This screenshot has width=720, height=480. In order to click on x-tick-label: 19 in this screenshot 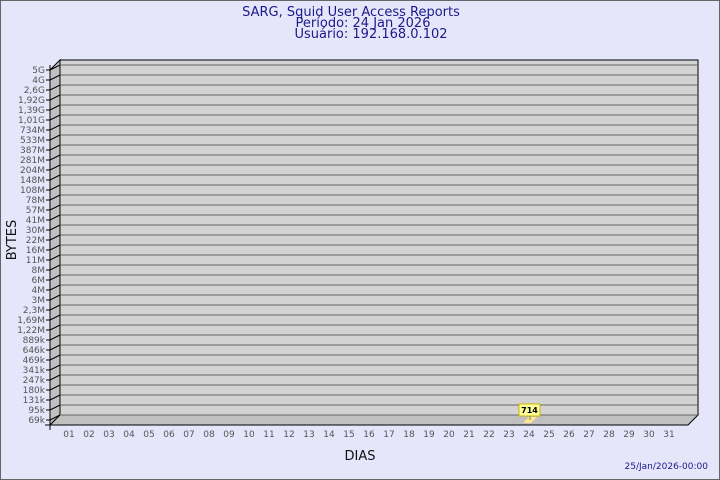, I will do `click(429, 435)`.